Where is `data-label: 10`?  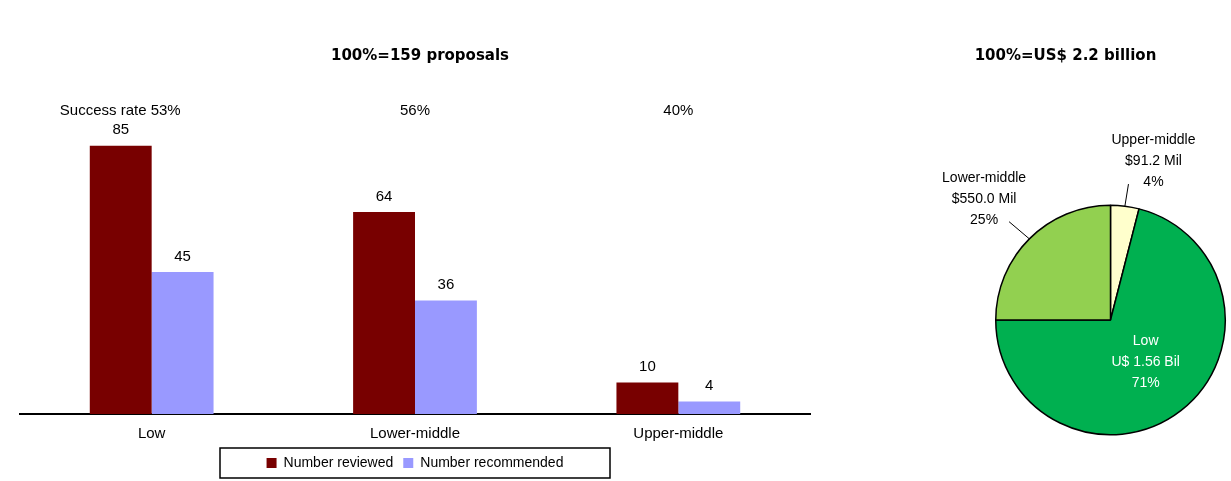
data-label: 10 is located at coordinates (647, 366).